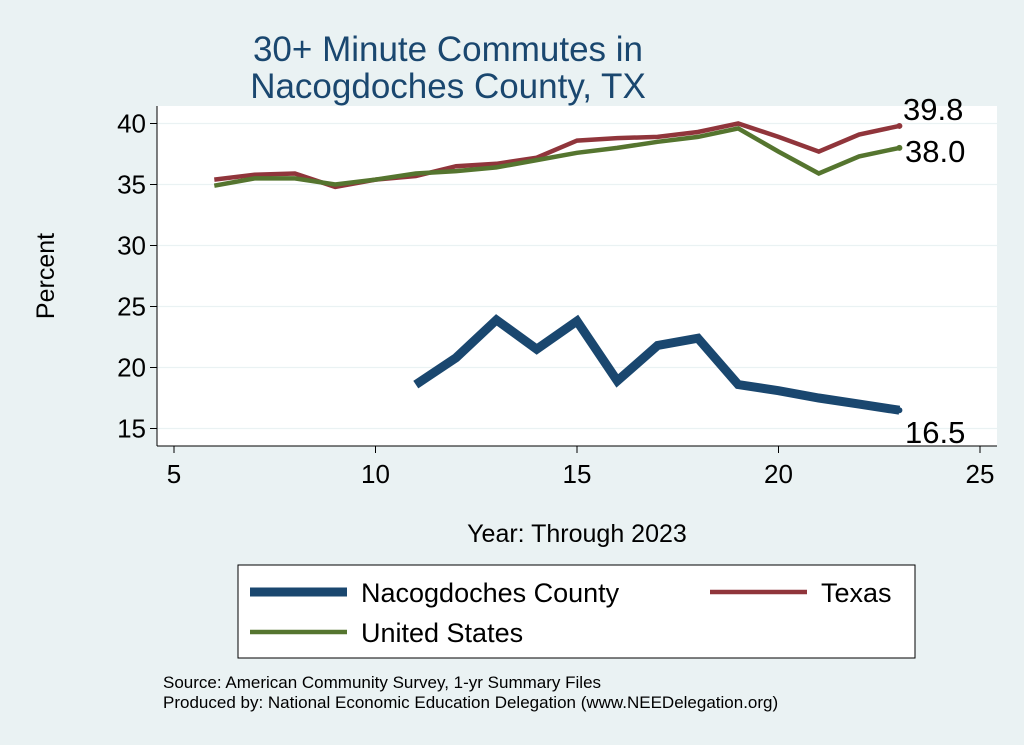 This screenshot has height=745, width=1024. Describe the element at coordinates (899, 410) in the screenshot. I see `series-end-point-nacogdoches-county` at that location.